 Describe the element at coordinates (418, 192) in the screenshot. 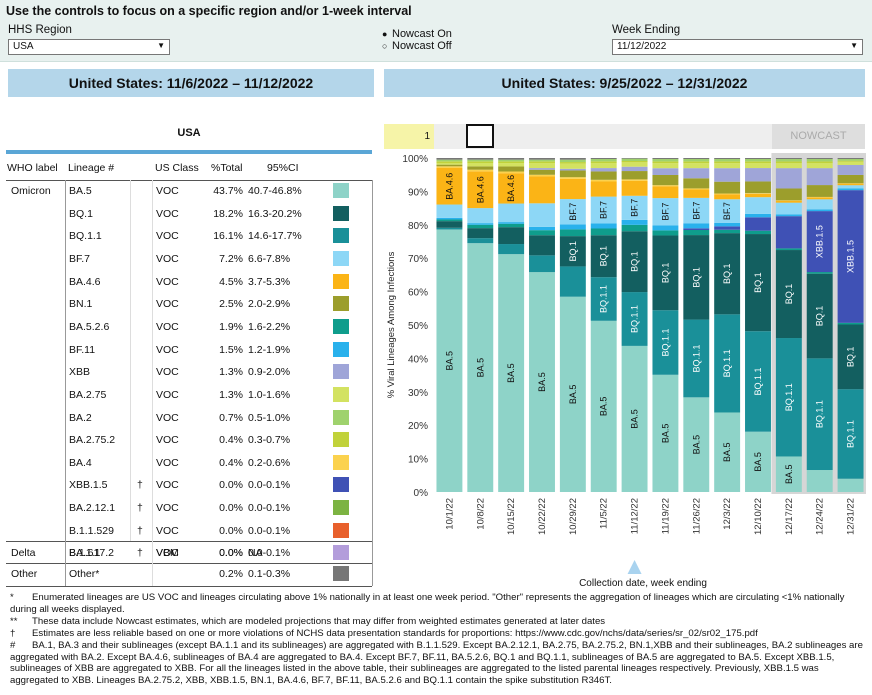

I see `y-tick-label: 90%` at that location.